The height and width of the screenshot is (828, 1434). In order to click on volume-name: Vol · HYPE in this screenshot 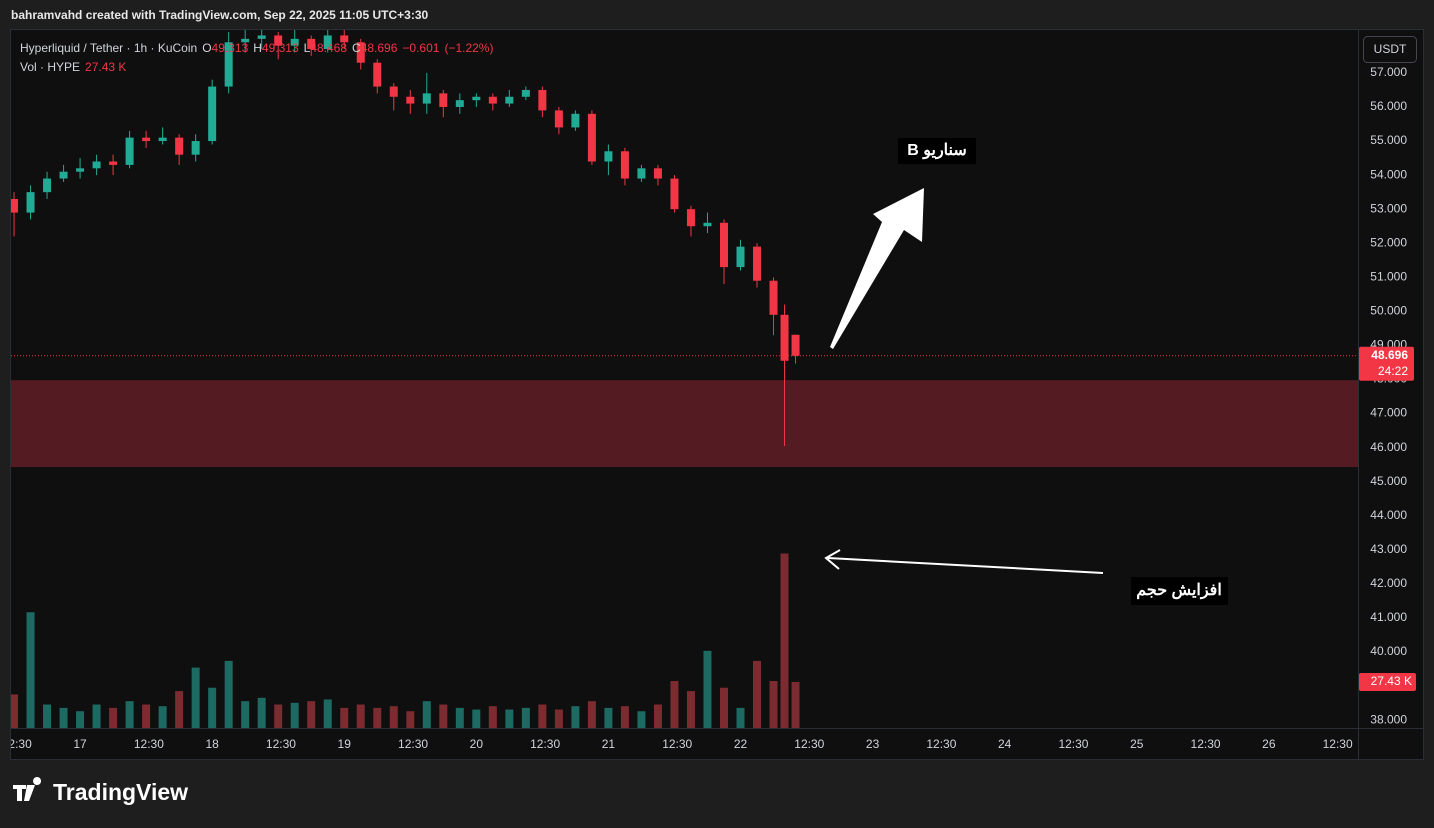, I will do `click(50, 67)`.